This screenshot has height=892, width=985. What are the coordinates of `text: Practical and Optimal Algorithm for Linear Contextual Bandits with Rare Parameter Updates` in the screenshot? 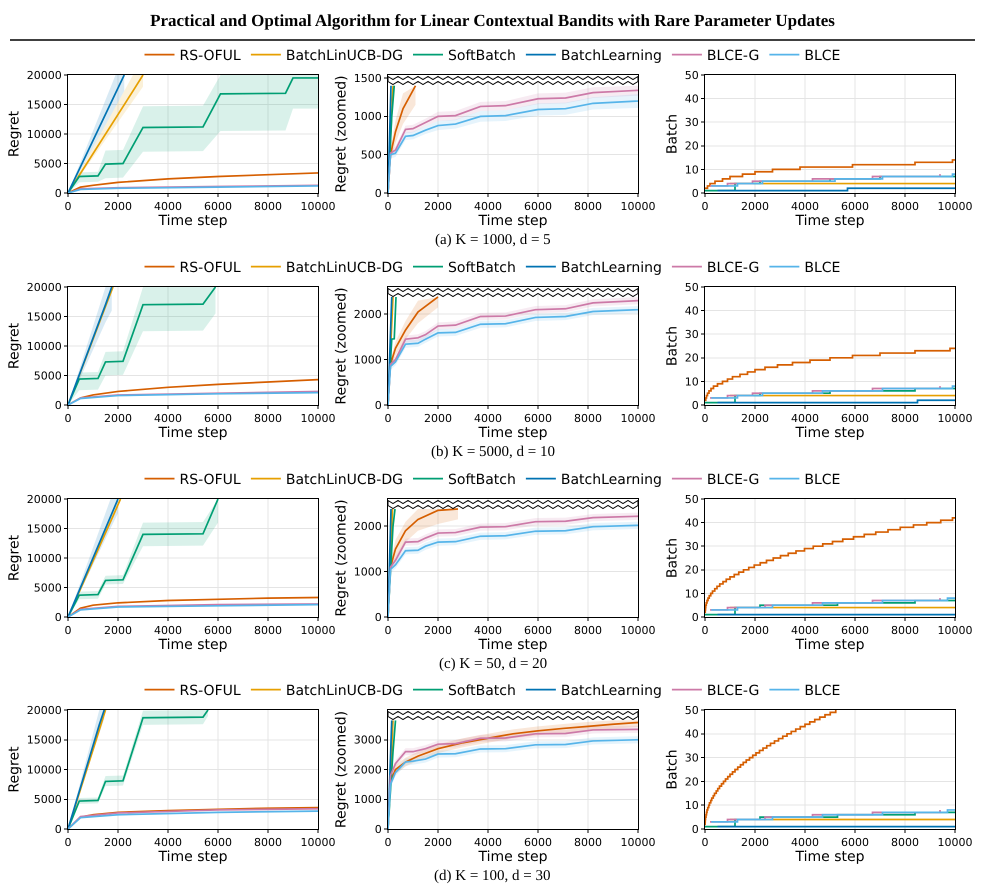 It's located at (493, 20).